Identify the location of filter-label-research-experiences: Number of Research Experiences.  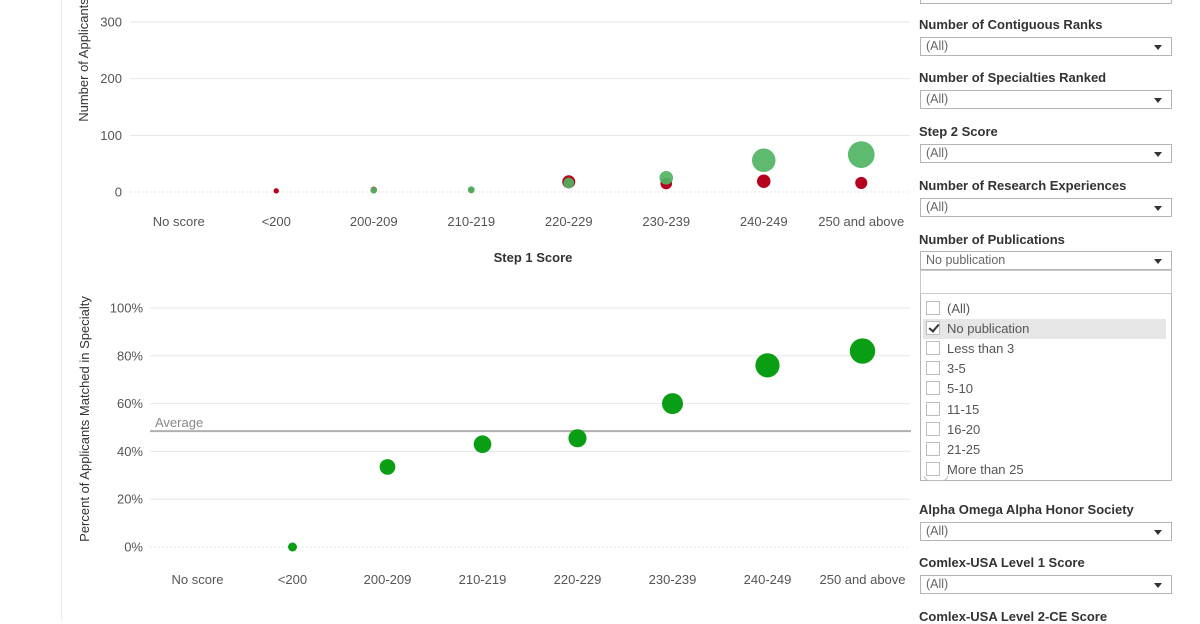
(1023, 185).